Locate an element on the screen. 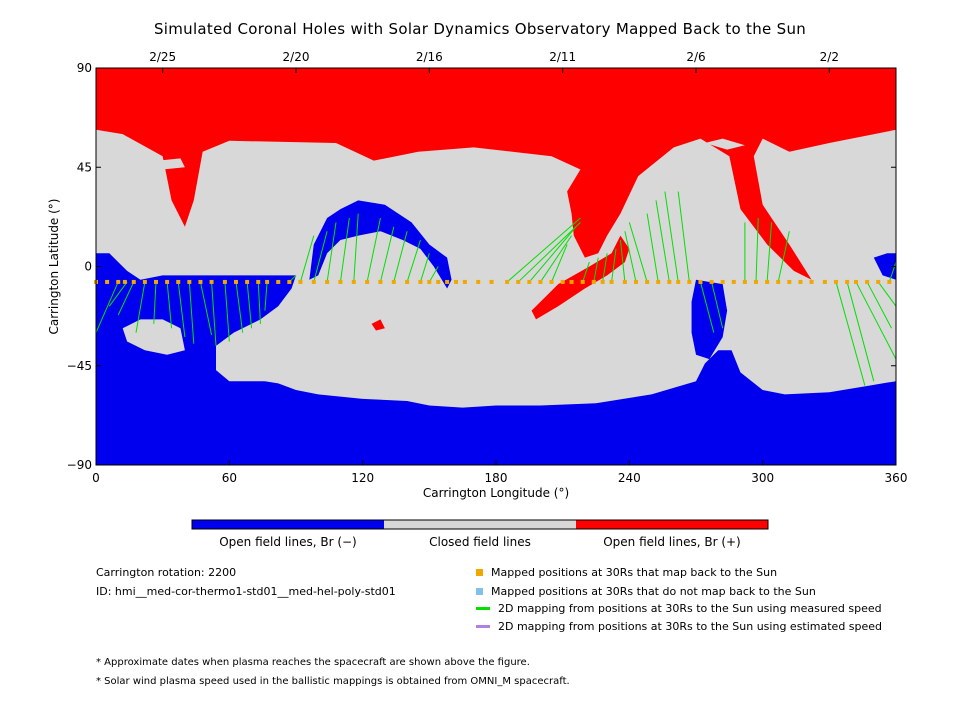 Image resolution: width=960 pixels, height=720 pixels. region-hook-hole is located at coordinates (709, 319).